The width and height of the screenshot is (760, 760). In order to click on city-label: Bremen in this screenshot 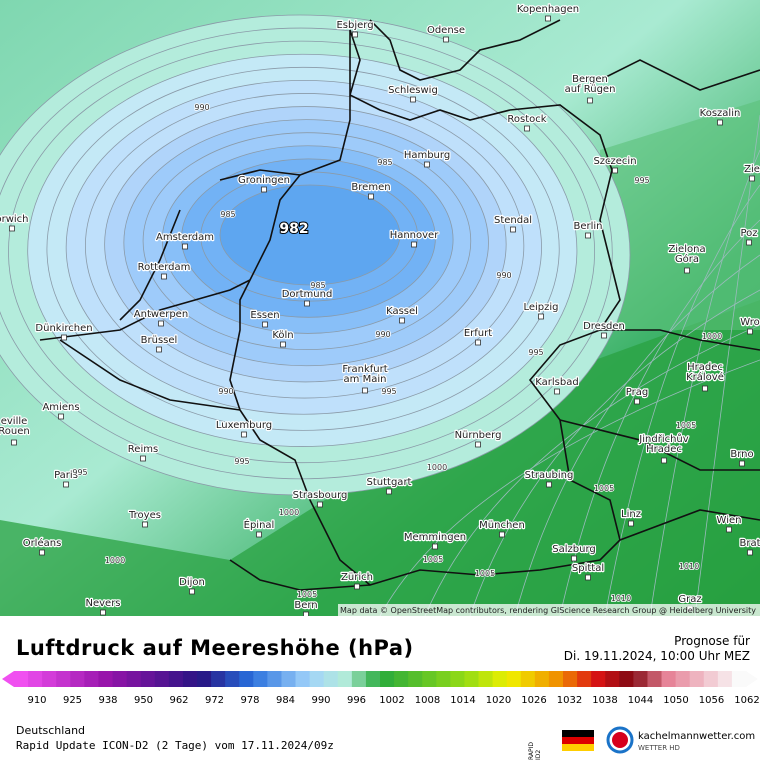, I will do `click(370, 187)`.